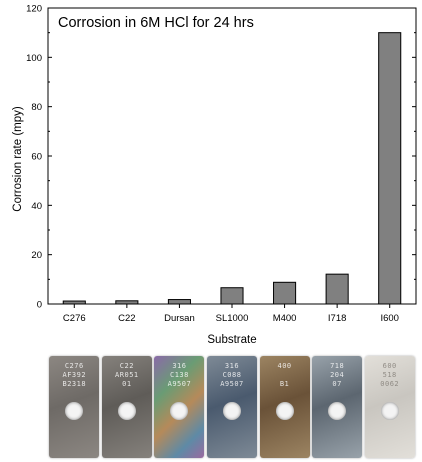  Describe the element at coordinates (284, 375) in the screenshot. I see `sample-stamp-text: 400 B1` at that location.